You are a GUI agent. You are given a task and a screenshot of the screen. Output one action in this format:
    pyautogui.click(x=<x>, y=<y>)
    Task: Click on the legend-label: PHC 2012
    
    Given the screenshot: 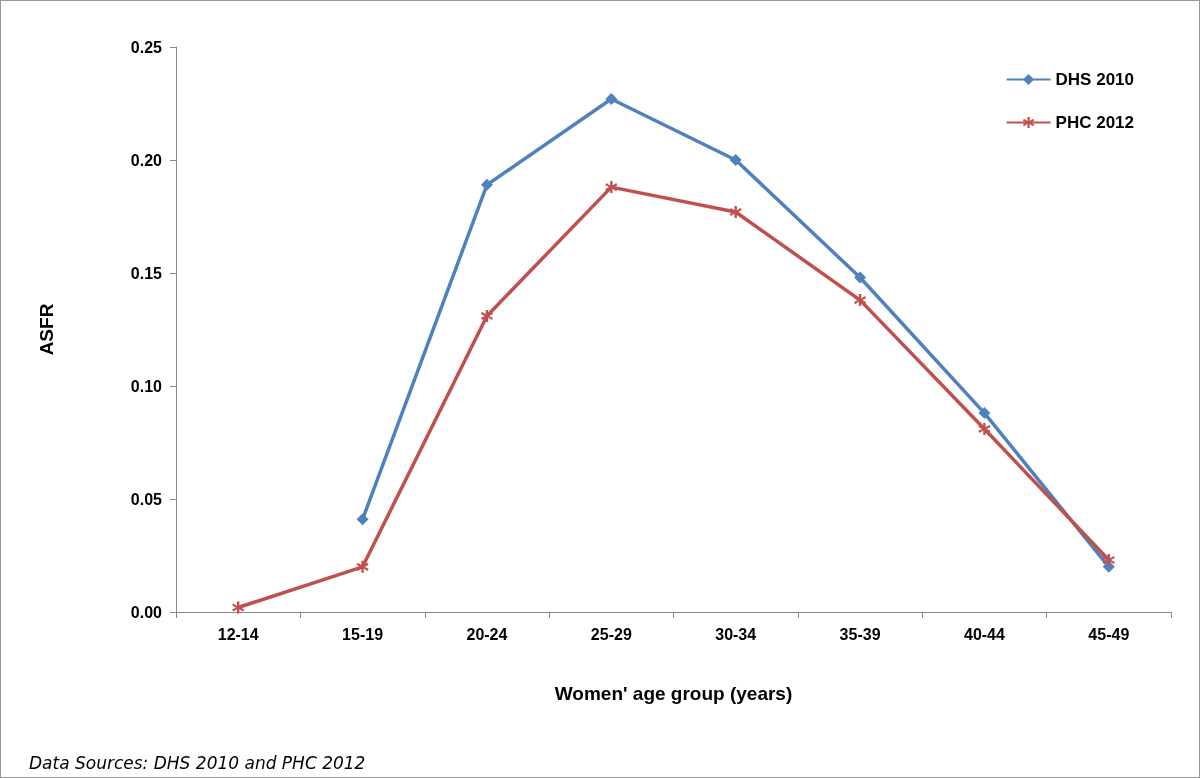 What is the action you would take?
    pyautogui.click(x=1094, y=122)
    